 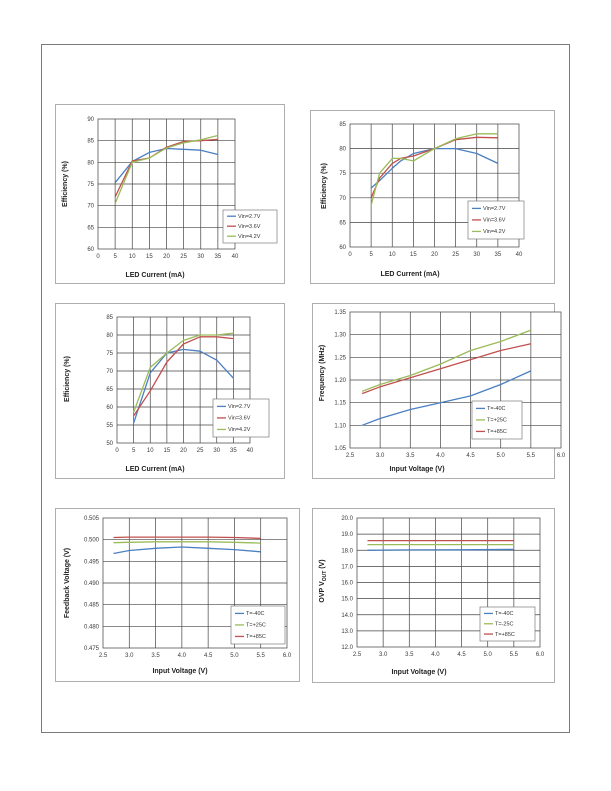 What do you see at coordinates (504, 625) in the screenshot?
I see `legend-label: T=-25C` at bounding box center [504, 625].